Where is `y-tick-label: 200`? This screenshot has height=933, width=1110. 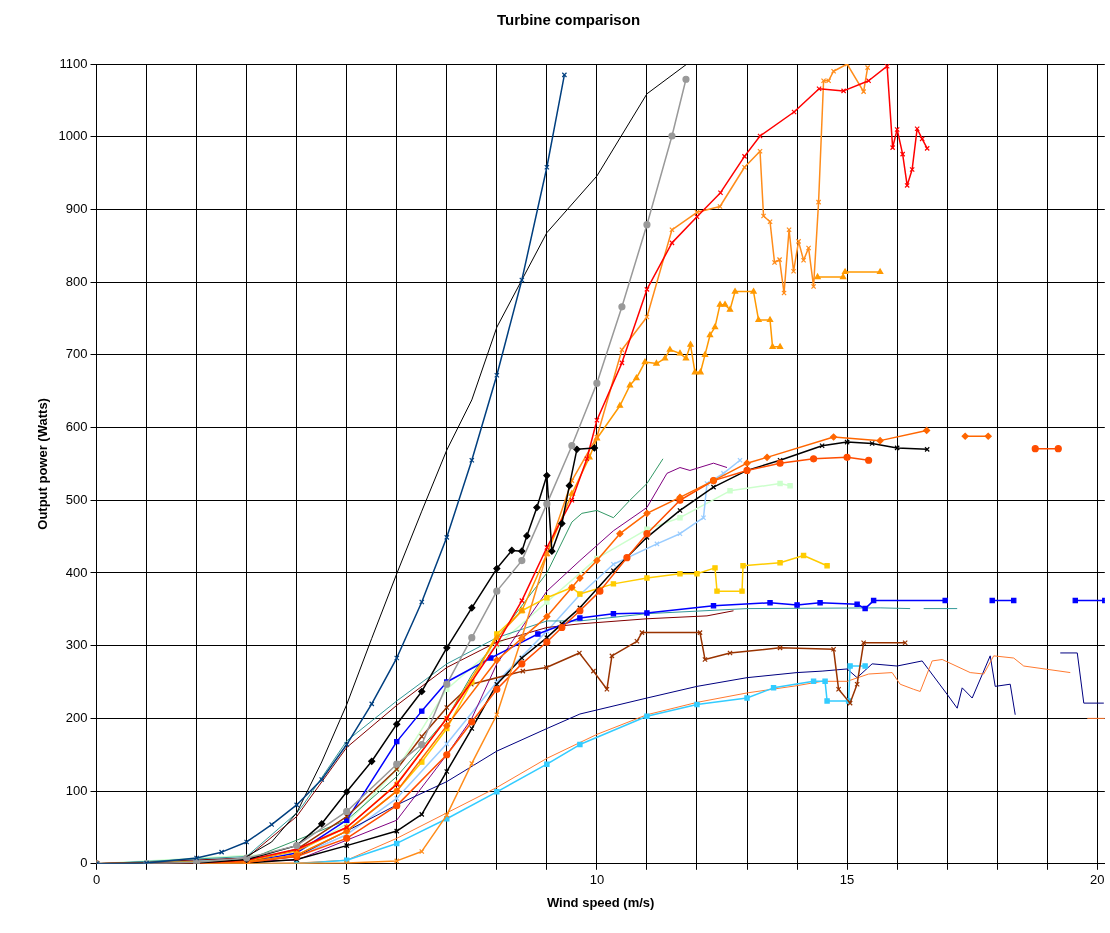 y-tick-label: 200 is located at coordinates (76, 717).